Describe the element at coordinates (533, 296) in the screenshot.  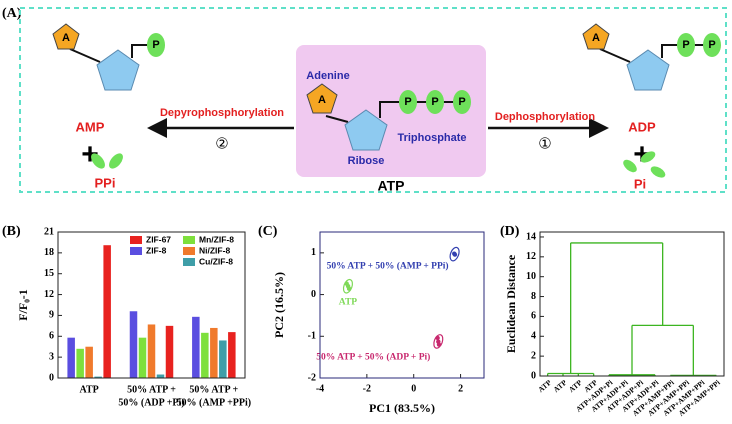
I see `y-tick-label: 8` at that location.